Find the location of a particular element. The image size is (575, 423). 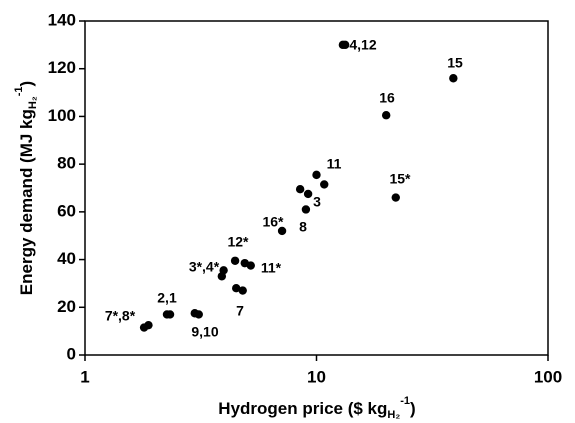

point-annotation: 3*,4* is located at coordinates (204, 267).